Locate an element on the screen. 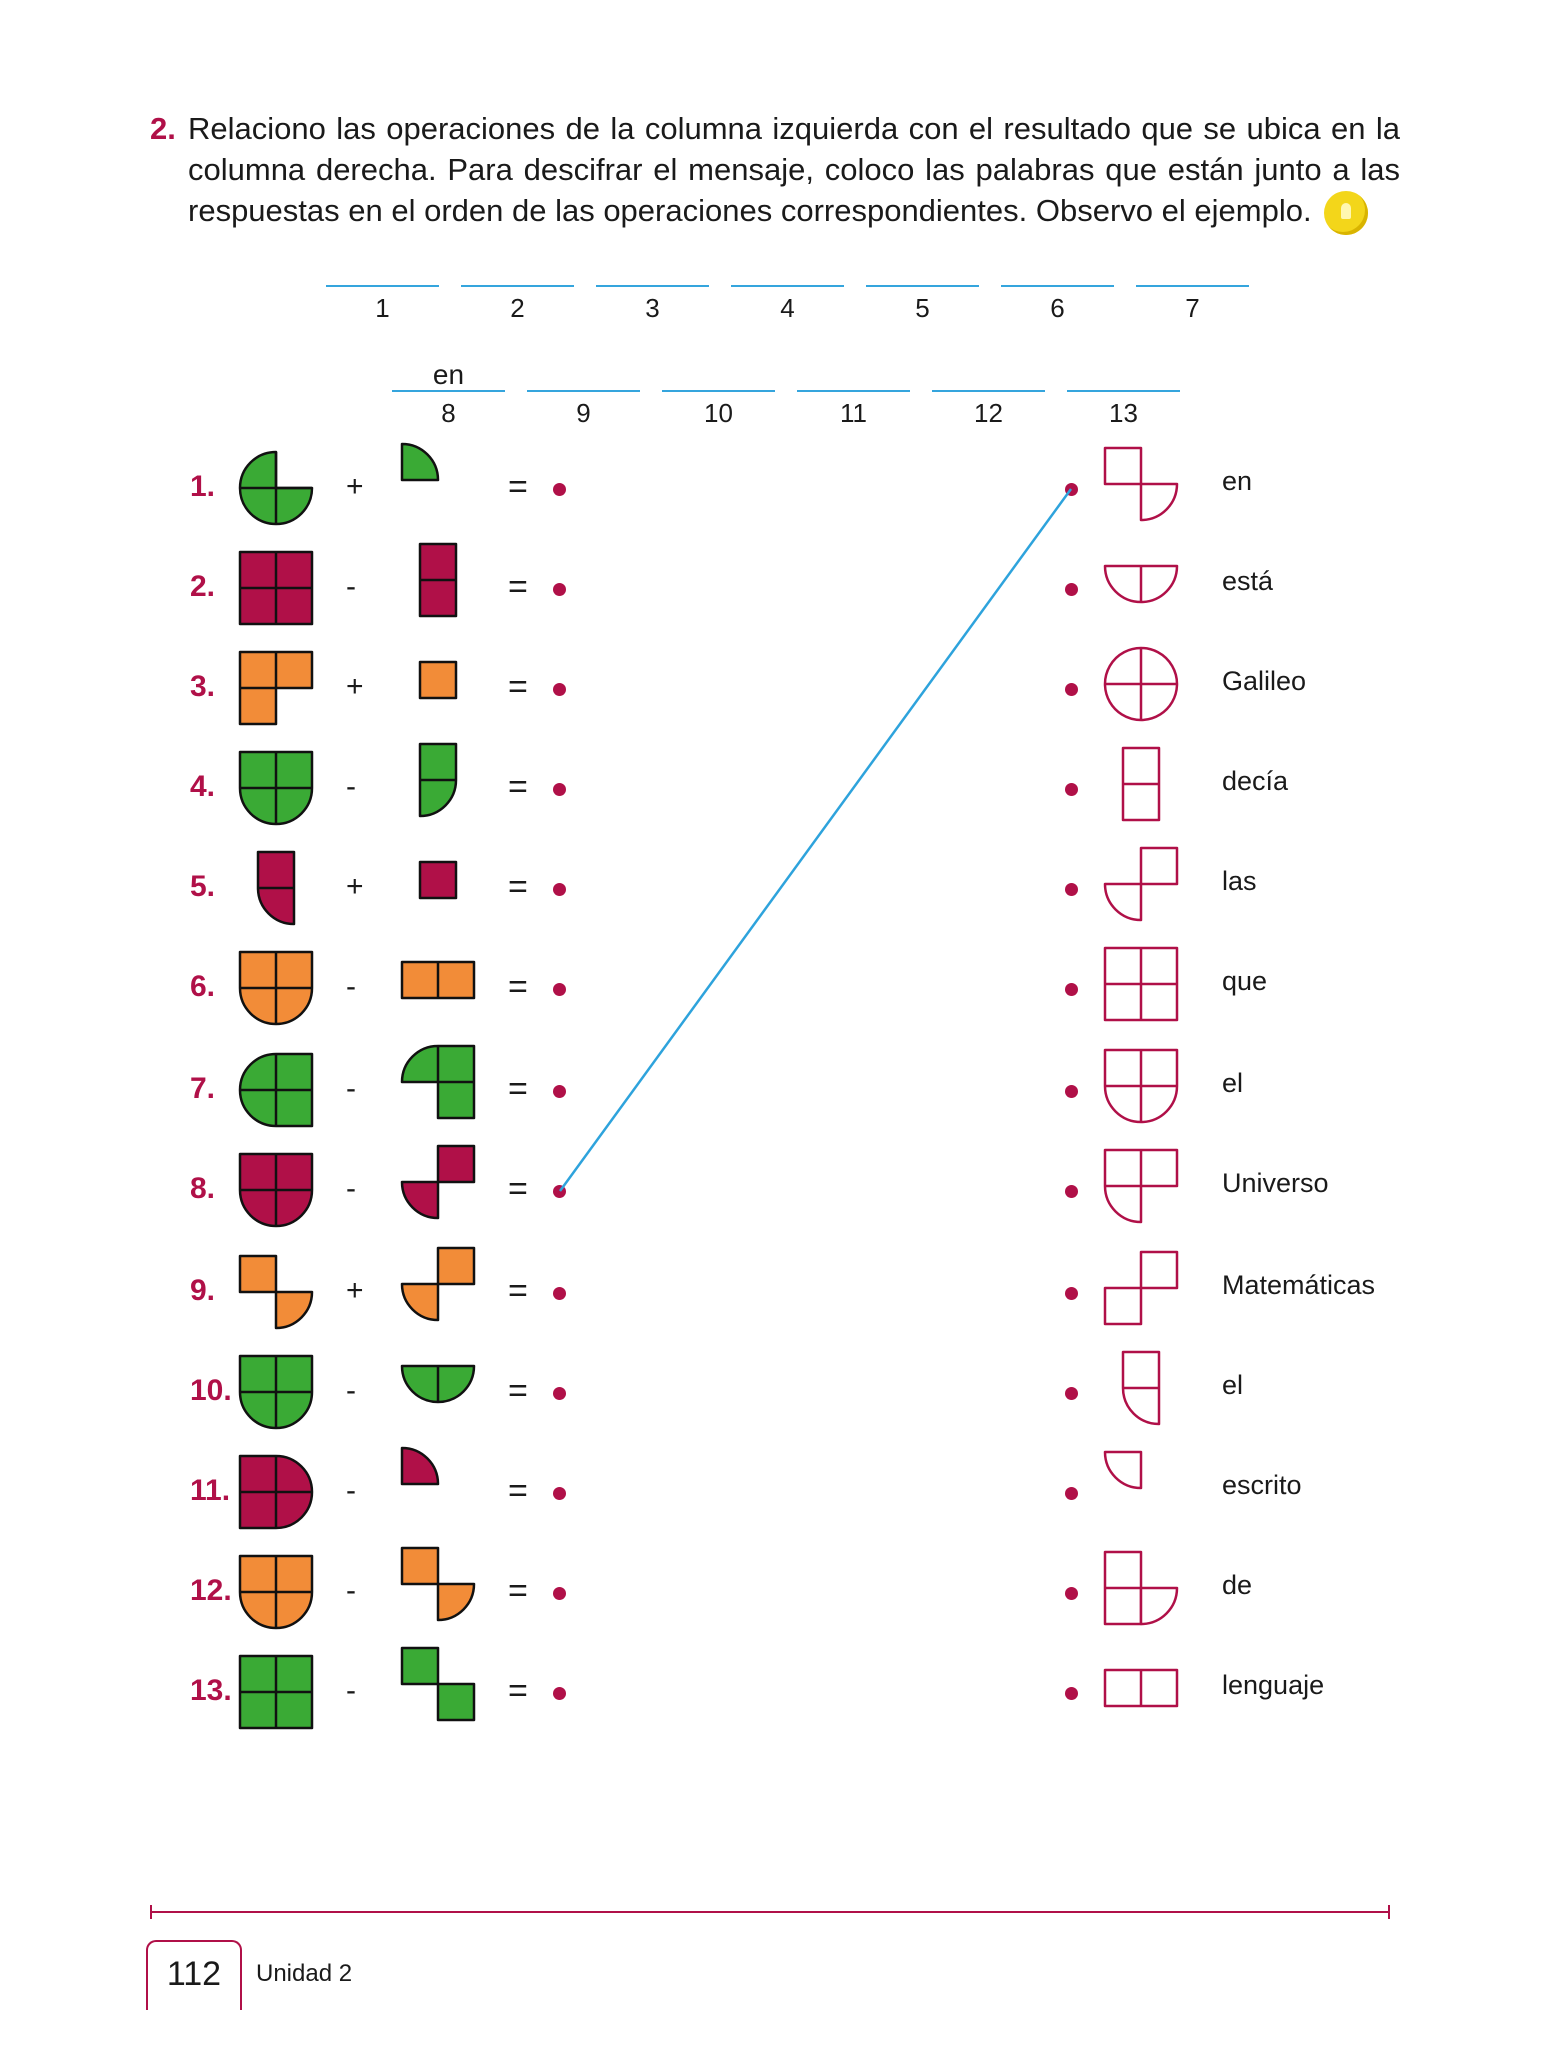 The image size is (1564, 2048). blank-5: 5 is located at coordinates (922, 289).